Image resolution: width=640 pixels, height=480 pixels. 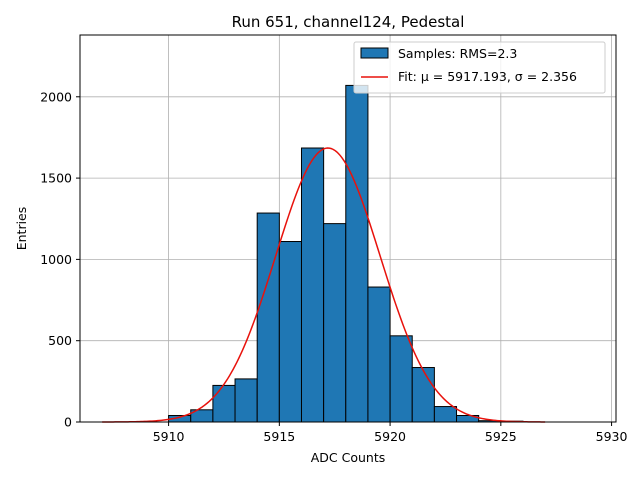 What do you see at coordinates (169, 436) in the screenshot?
I see `x-tick-label: 5910` at bounding box center [169, 436].